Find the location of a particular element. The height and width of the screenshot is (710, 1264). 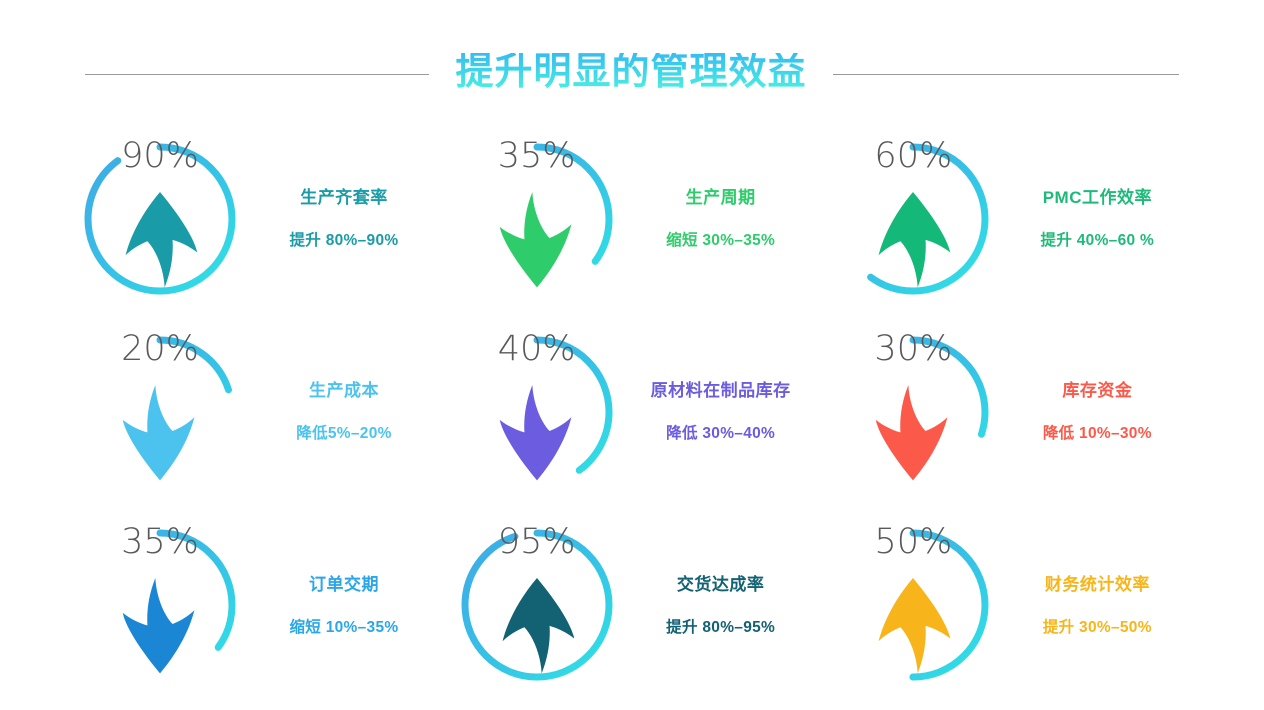

metric-detail: 降低 30%–40% is located at coordinates (721, 434).